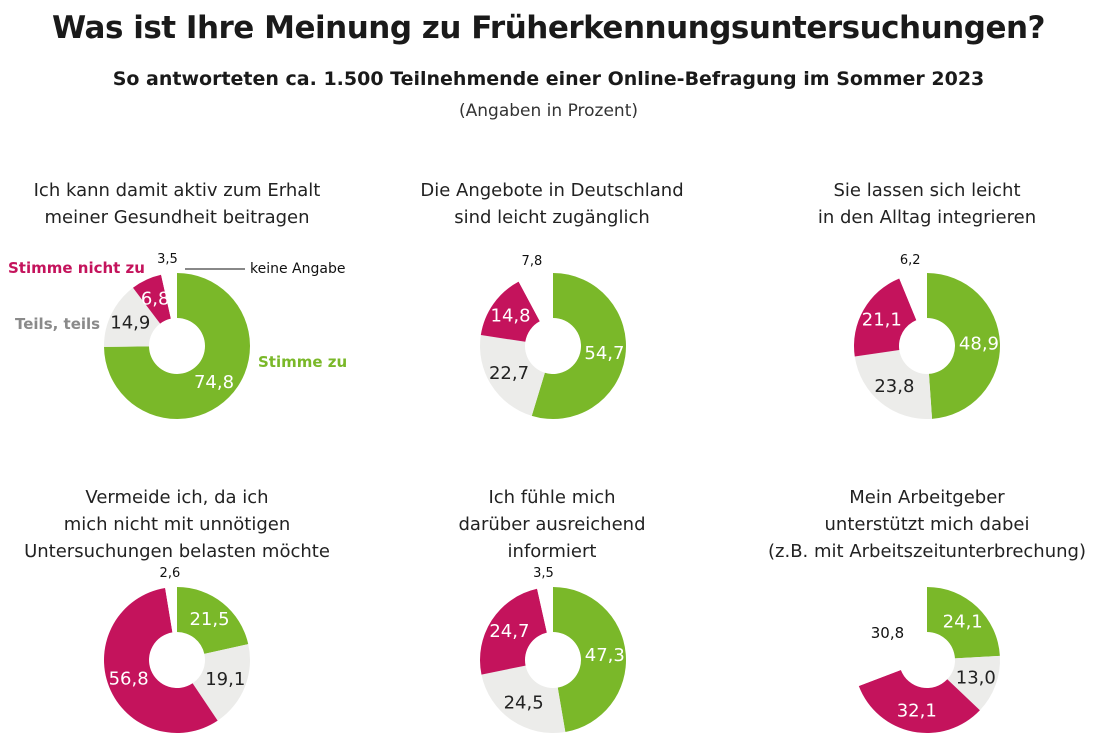 This screenshot has height=753, width=1097. I want to click on donut-2-label-stimme-nicht-zu: 14,8, so click(511, 315).